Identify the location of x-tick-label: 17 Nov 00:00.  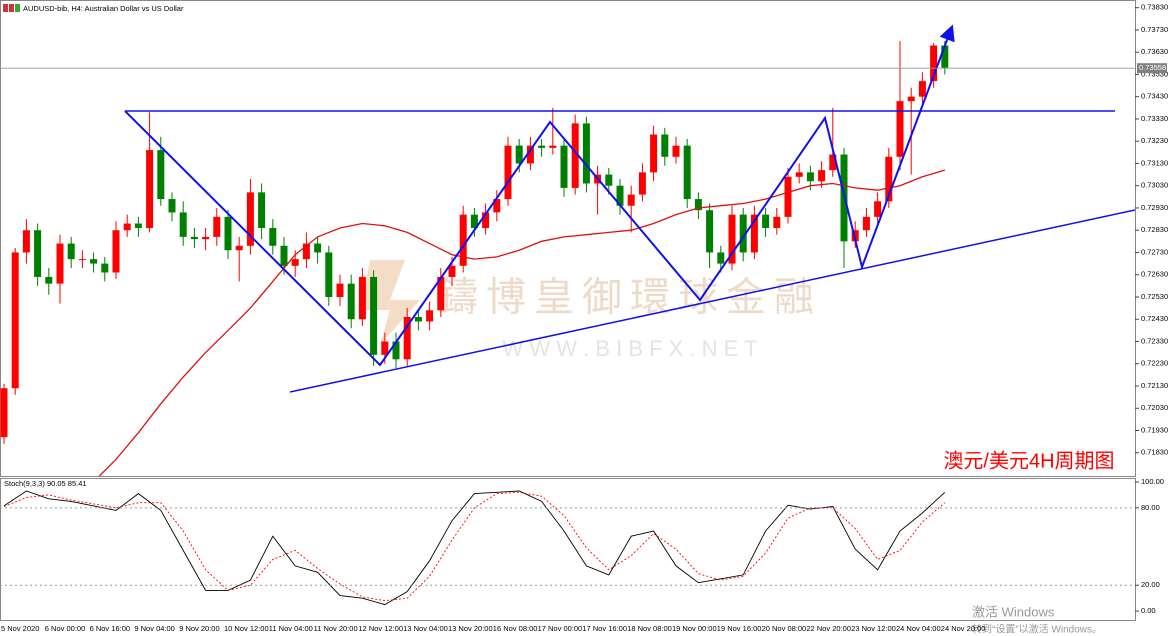
(560, 628).